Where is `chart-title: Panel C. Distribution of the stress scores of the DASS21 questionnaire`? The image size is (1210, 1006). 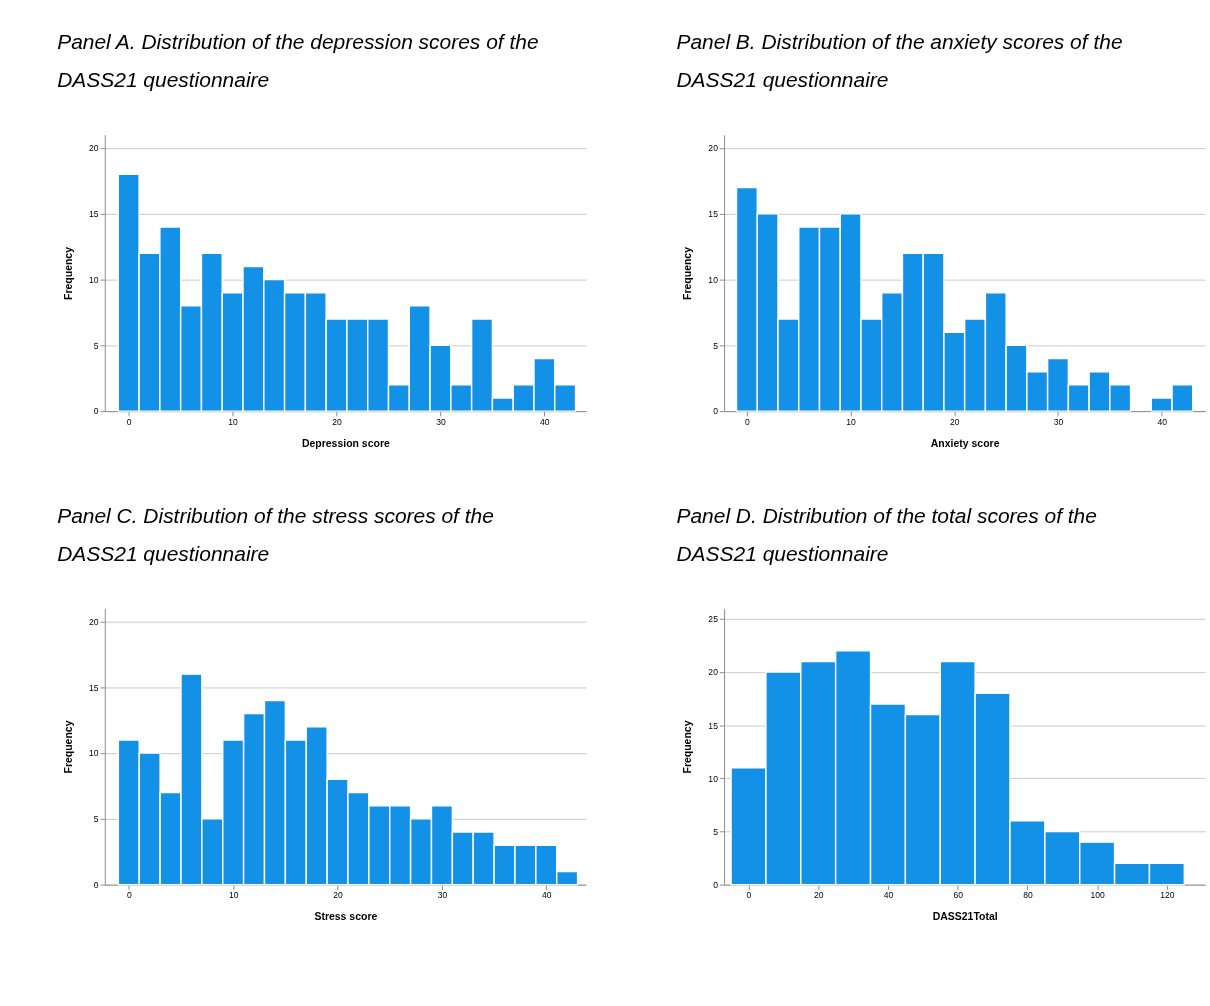 chart-title: Panel C. Distribution of the stress scores of the DASS21 questionnaire is located at coordinates (275, 534).